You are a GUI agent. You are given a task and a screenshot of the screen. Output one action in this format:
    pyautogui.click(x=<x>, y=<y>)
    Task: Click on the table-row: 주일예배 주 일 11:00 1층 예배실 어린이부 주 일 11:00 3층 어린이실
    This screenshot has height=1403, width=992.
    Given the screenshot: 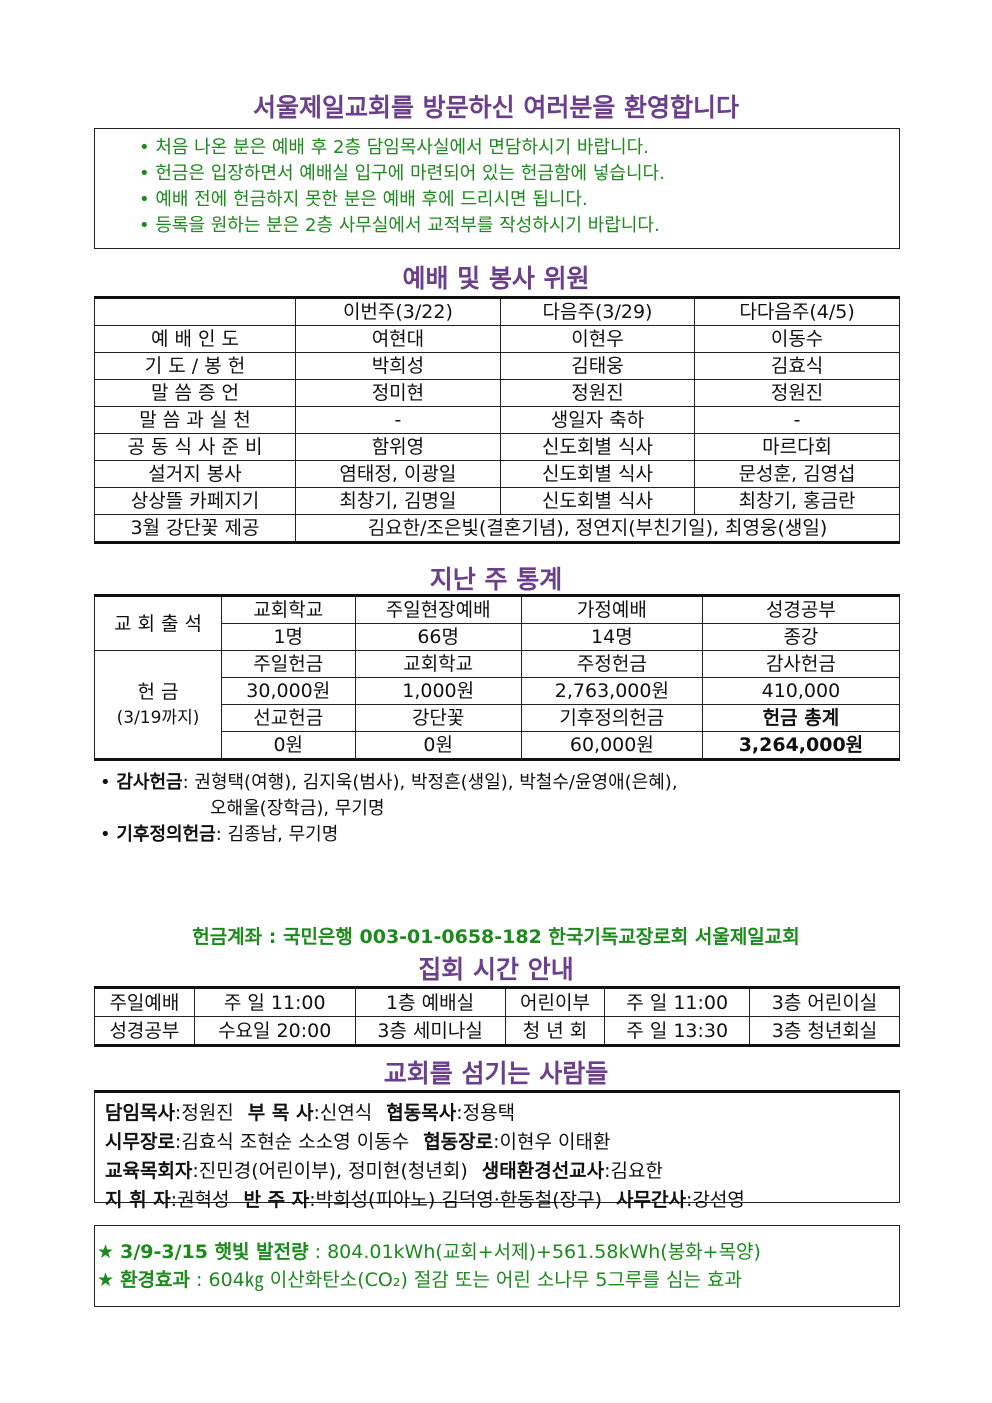 What is the action you would take?
    pyautogui.click(x=497, y=1002)
    